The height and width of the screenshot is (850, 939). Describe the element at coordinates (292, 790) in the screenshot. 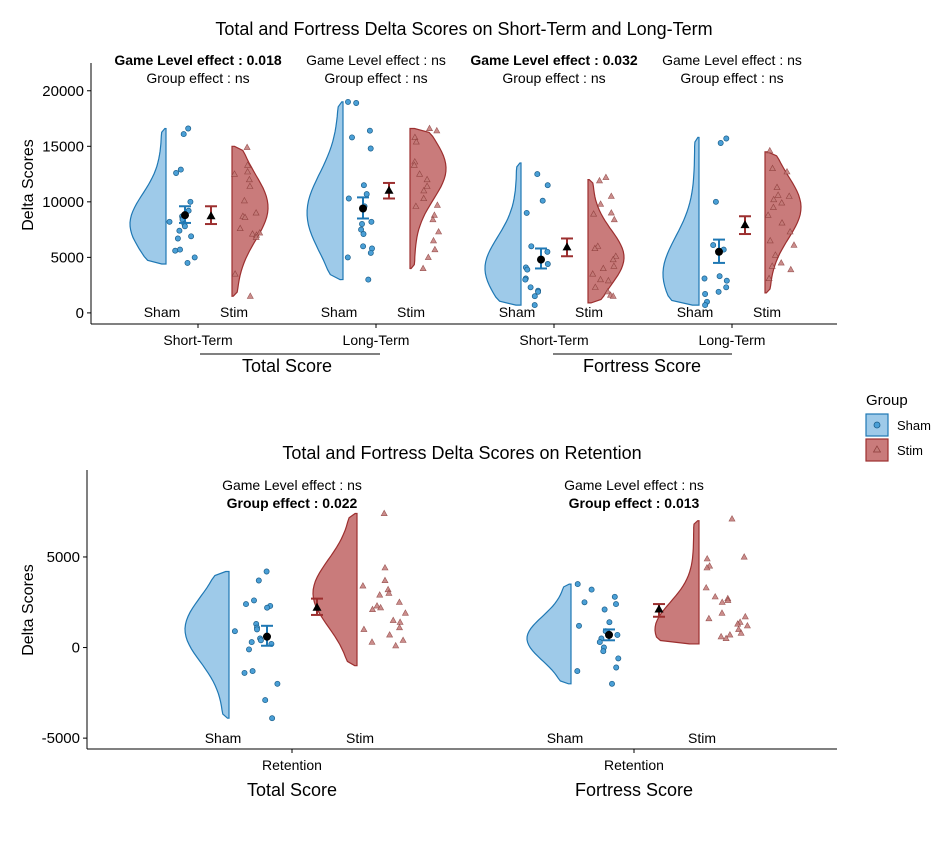

I see `bottom-facet-label: Total Score` at that location.